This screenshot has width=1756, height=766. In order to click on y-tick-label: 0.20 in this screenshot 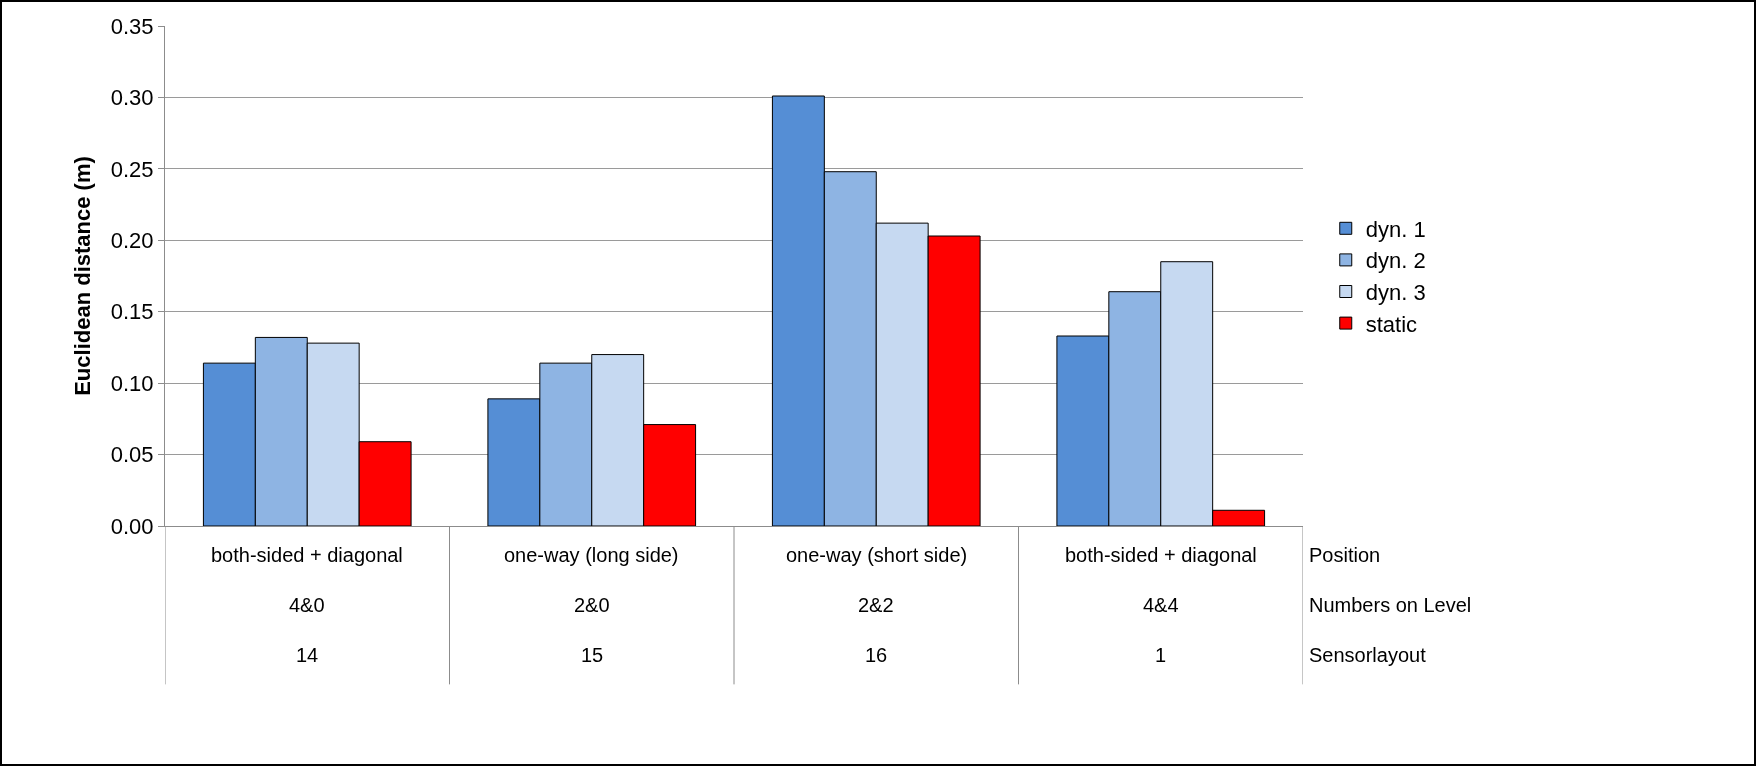, I will do `click(132, 240)`.